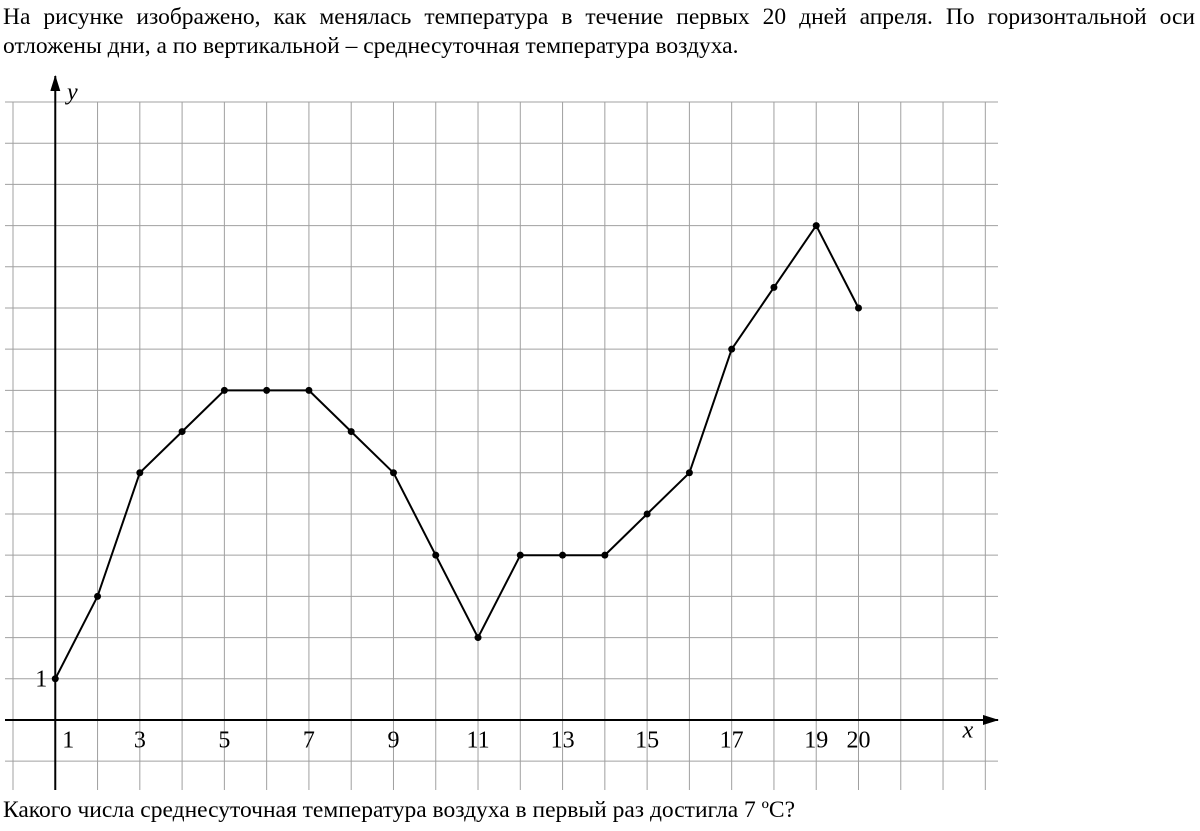  I want to click on x-tick-label: 13, so click(563, 740).